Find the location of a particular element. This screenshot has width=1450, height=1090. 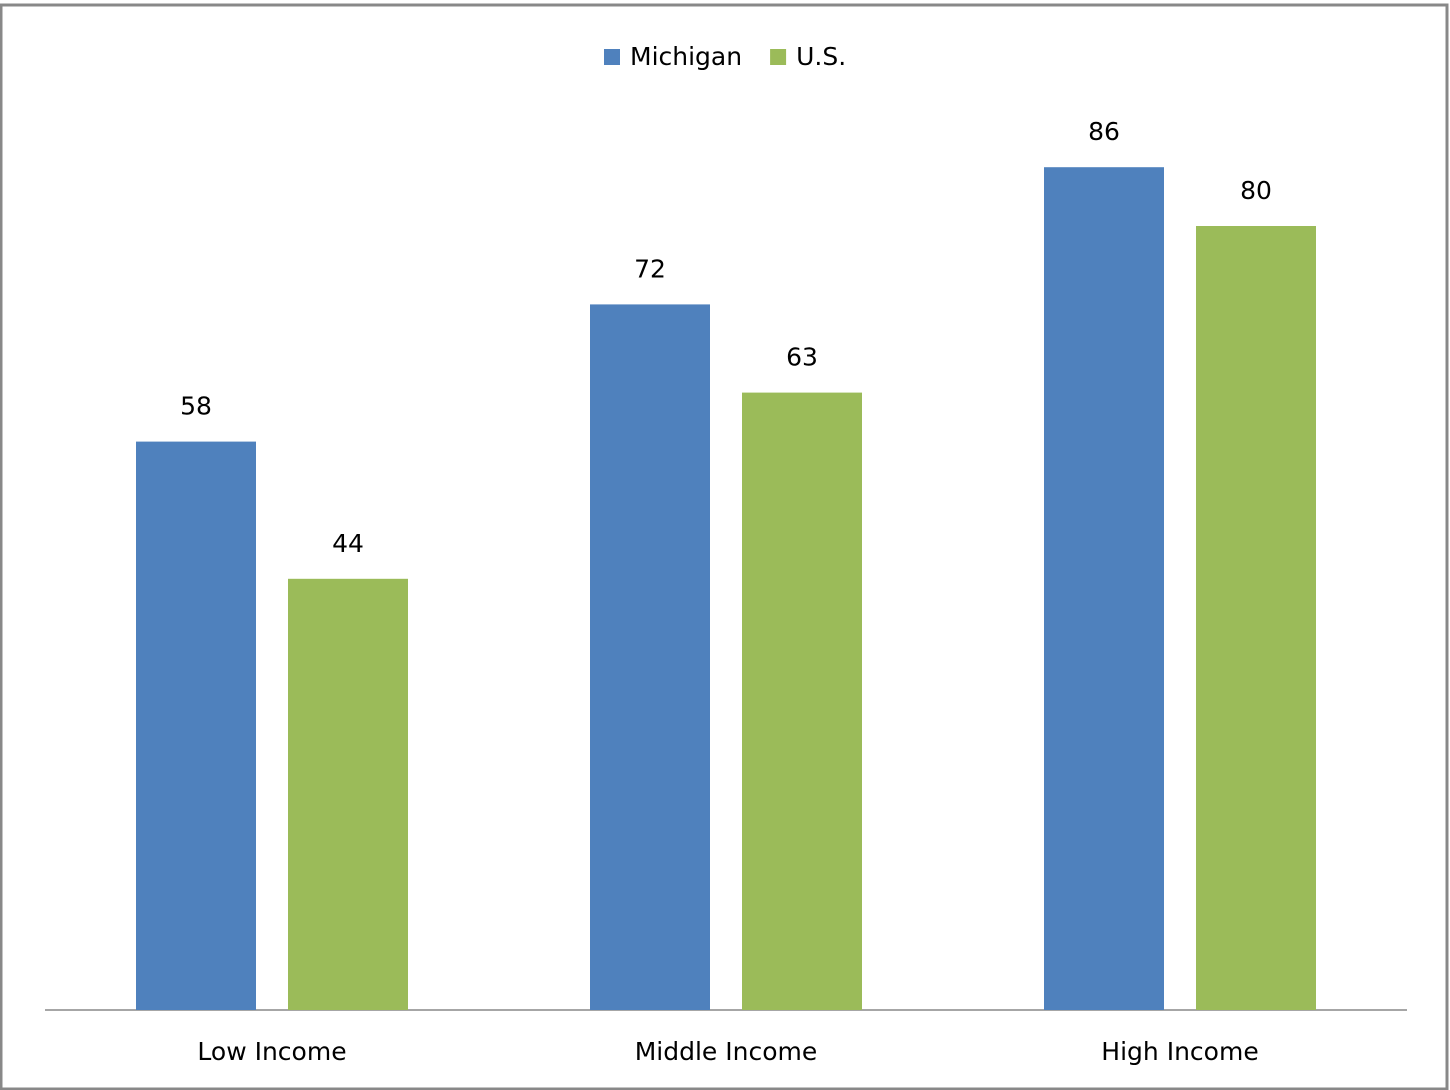

data-label: 63 is located at coordinates (802, 357).